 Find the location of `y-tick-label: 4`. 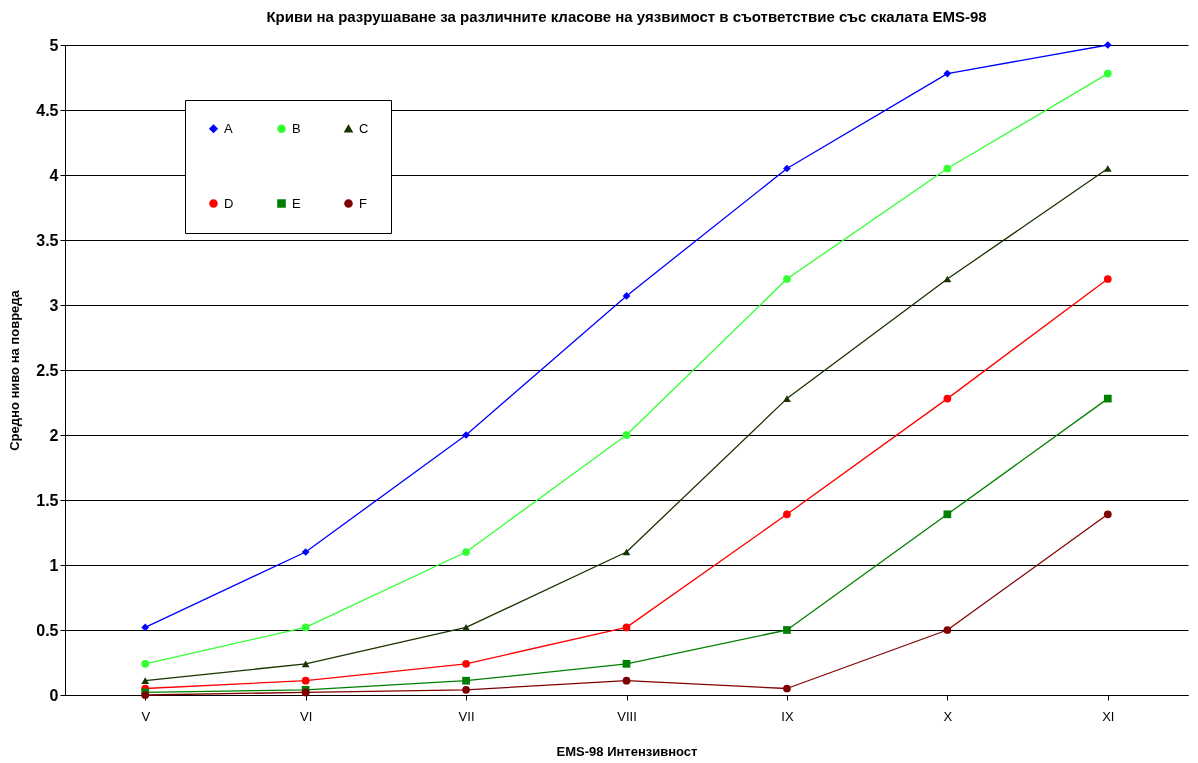

y-tick-label: 4 is located at coordinates (54, 175).